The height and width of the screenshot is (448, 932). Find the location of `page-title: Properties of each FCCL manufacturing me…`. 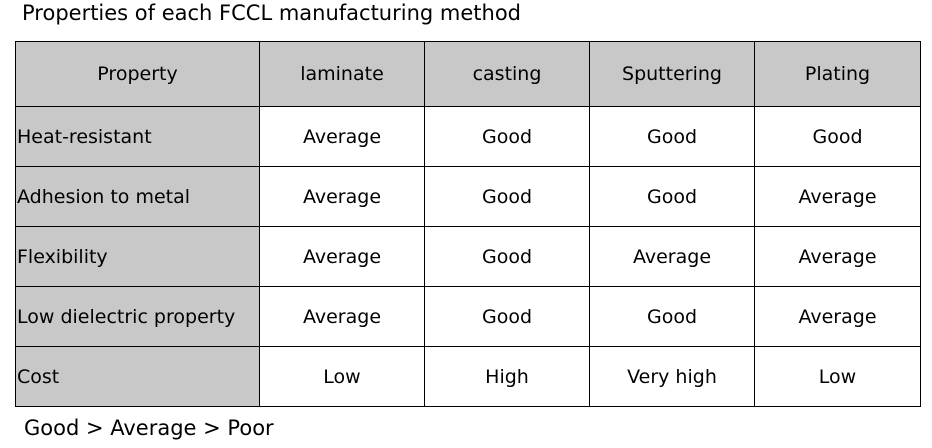

page-title: Properties of each FCCL manufacturing me… is located at coordinates (271, 13).